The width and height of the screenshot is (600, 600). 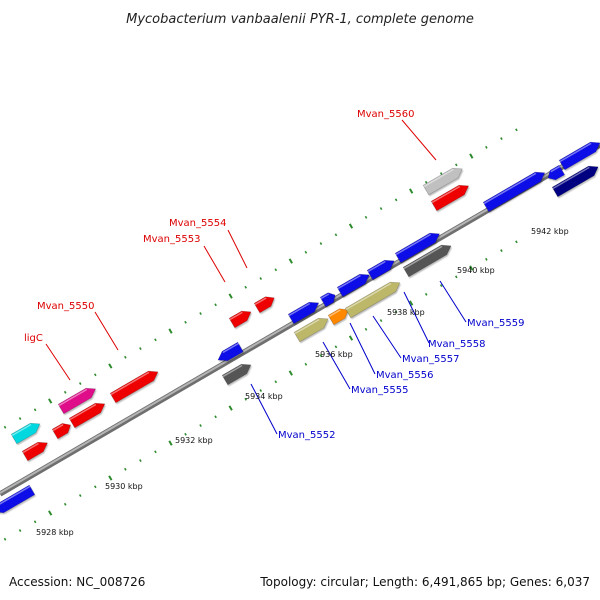 I want to click on gene-label-mvan-5558: Mvan_5558, so click(x=456, y=344).